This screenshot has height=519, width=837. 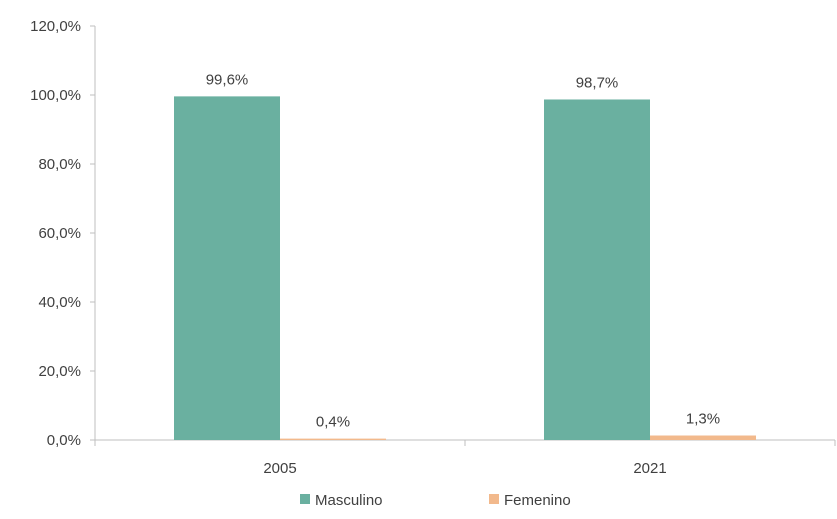 I want to click on y-tick-label: 60,0%, so click(x=59, y=233).